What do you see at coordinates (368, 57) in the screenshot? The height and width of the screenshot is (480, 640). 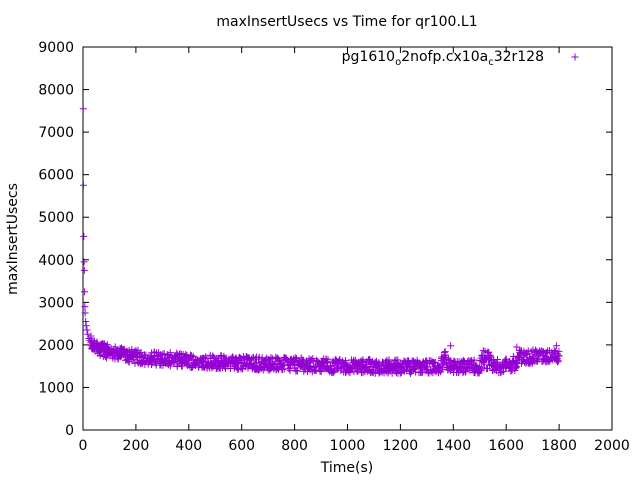 I see `legend-label-main: pg1610` at bounding box center [368, 57].